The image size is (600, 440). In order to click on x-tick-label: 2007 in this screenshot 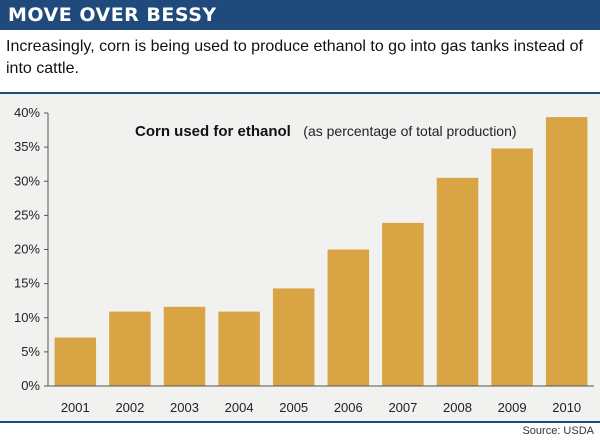, I will do `click(402, 407)`.